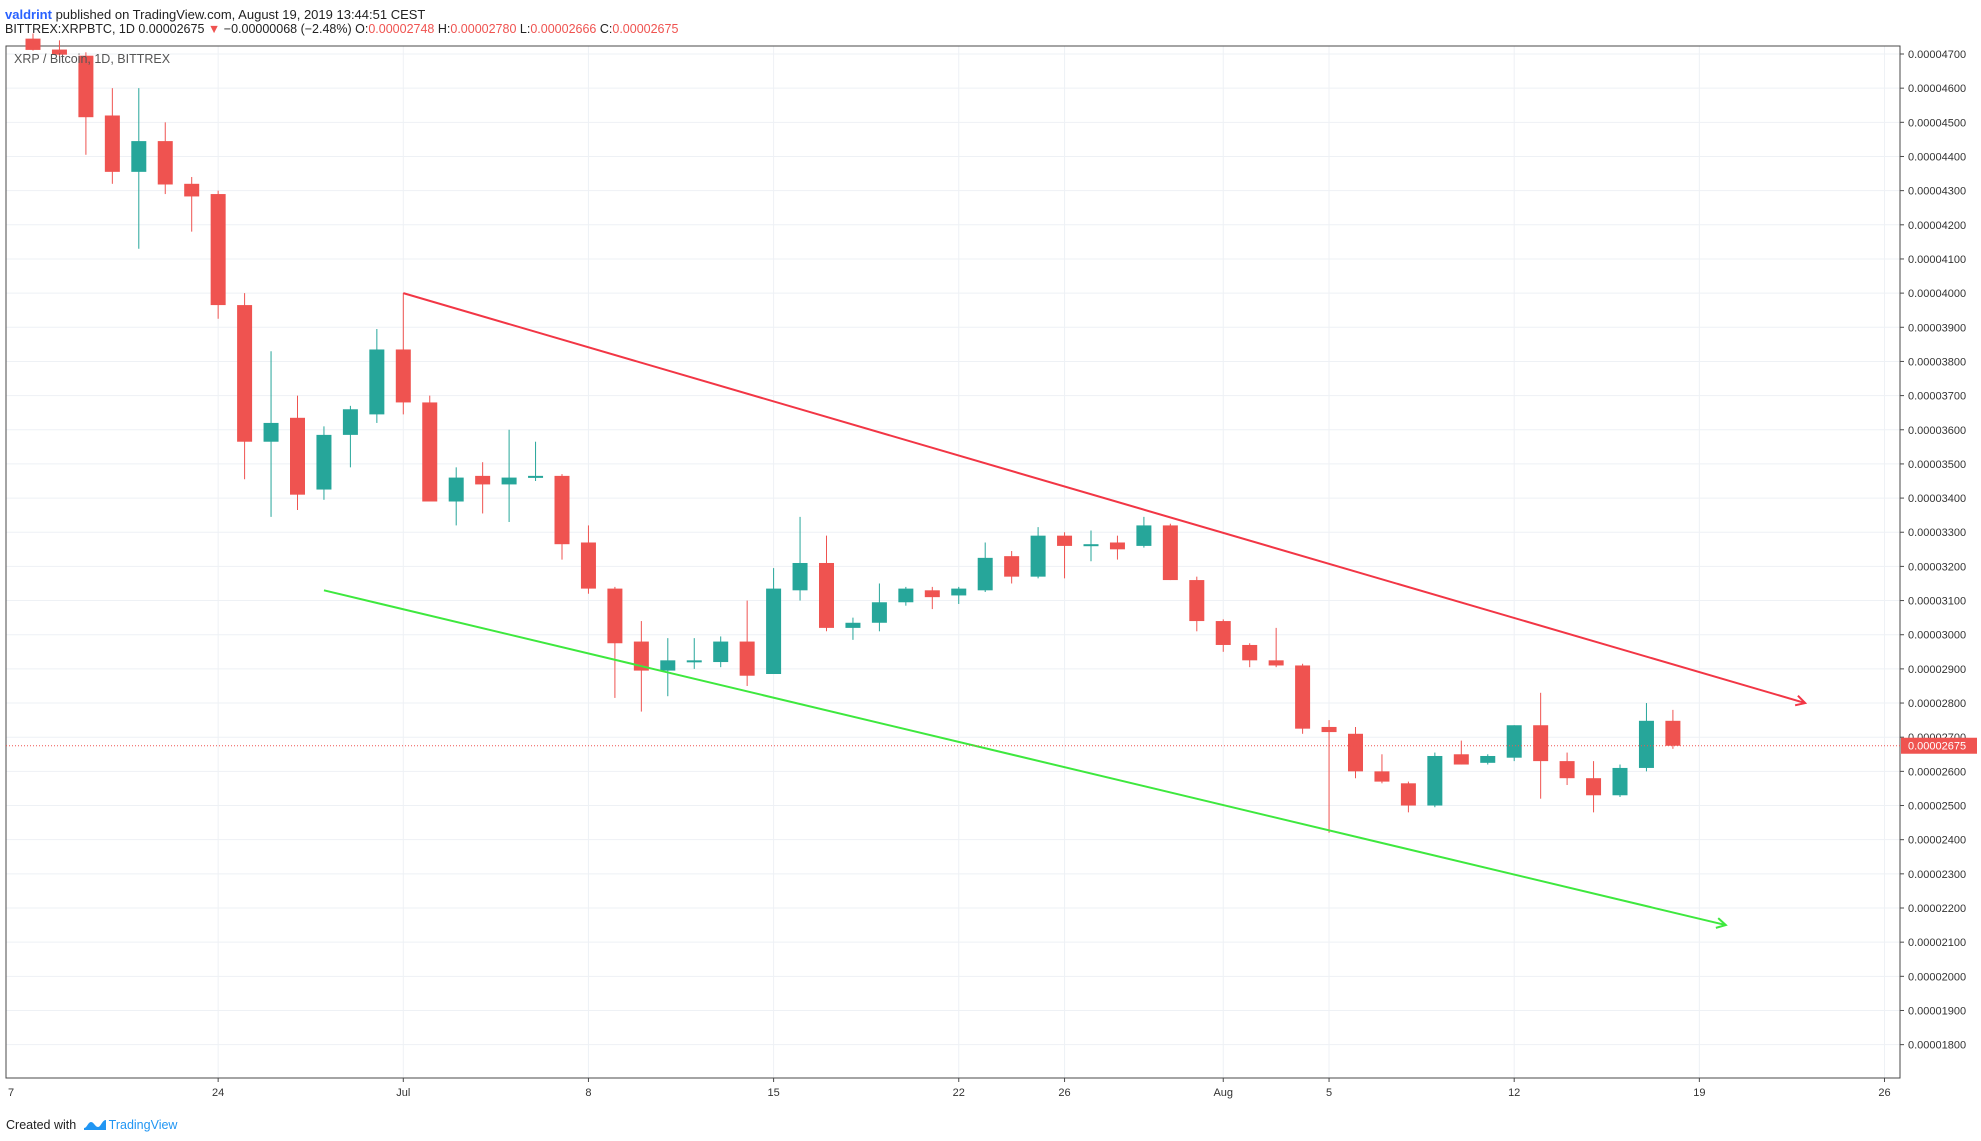  Describe the element at coordinates (588, 1093) in the screenshot. I see `x-tick-label: 8` at that location.